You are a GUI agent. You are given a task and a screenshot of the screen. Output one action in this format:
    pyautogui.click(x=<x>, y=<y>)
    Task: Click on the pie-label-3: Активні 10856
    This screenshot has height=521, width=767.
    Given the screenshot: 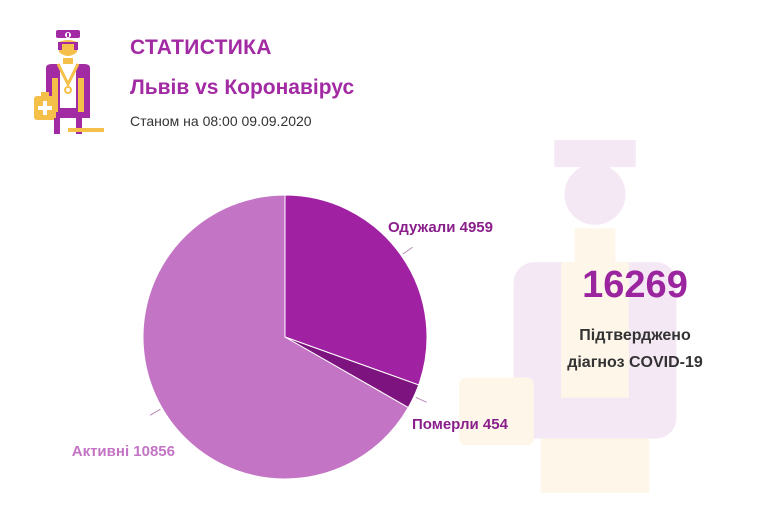 What is the action you would take?
    pyautogui.click(x=123, y=451)
    